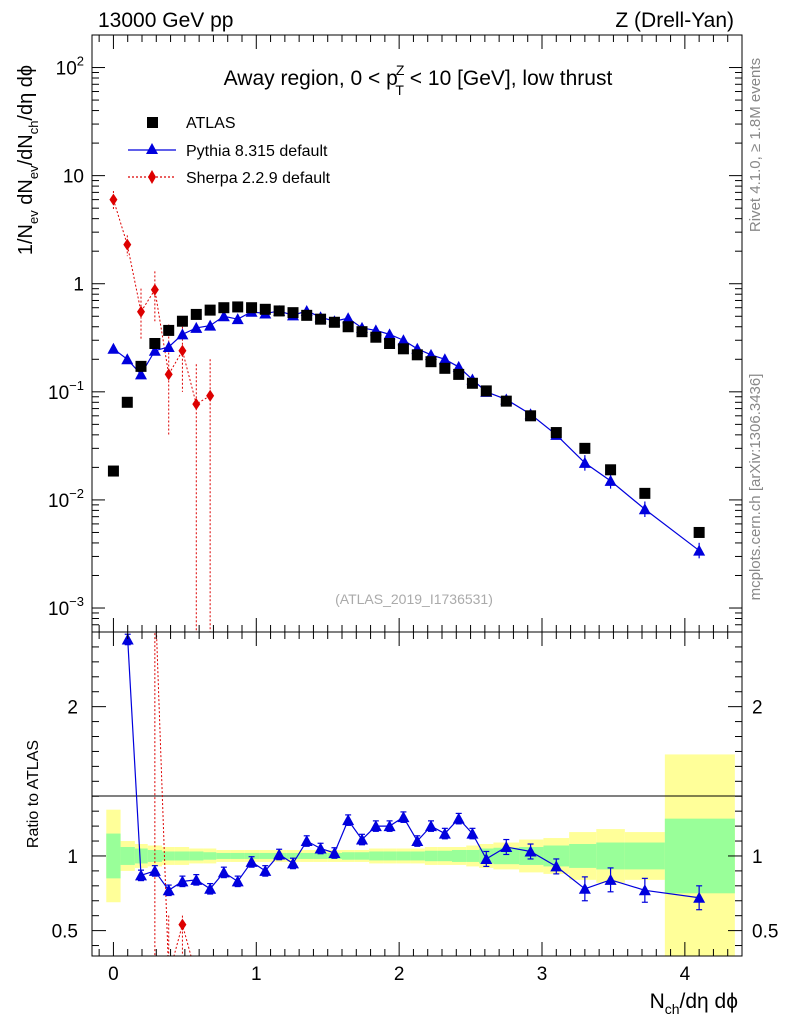  Describe the element at coordinates (182, 924) in the screenshot. I see `sherpa-ratio-point` at that location.